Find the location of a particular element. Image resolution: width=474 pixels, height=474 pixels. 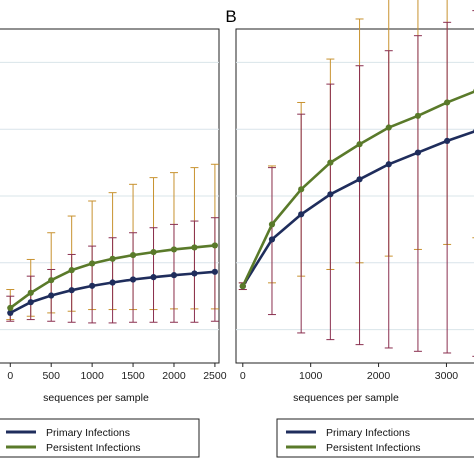

left-x-tick-label: 0 is located at coordinates (10, 376).